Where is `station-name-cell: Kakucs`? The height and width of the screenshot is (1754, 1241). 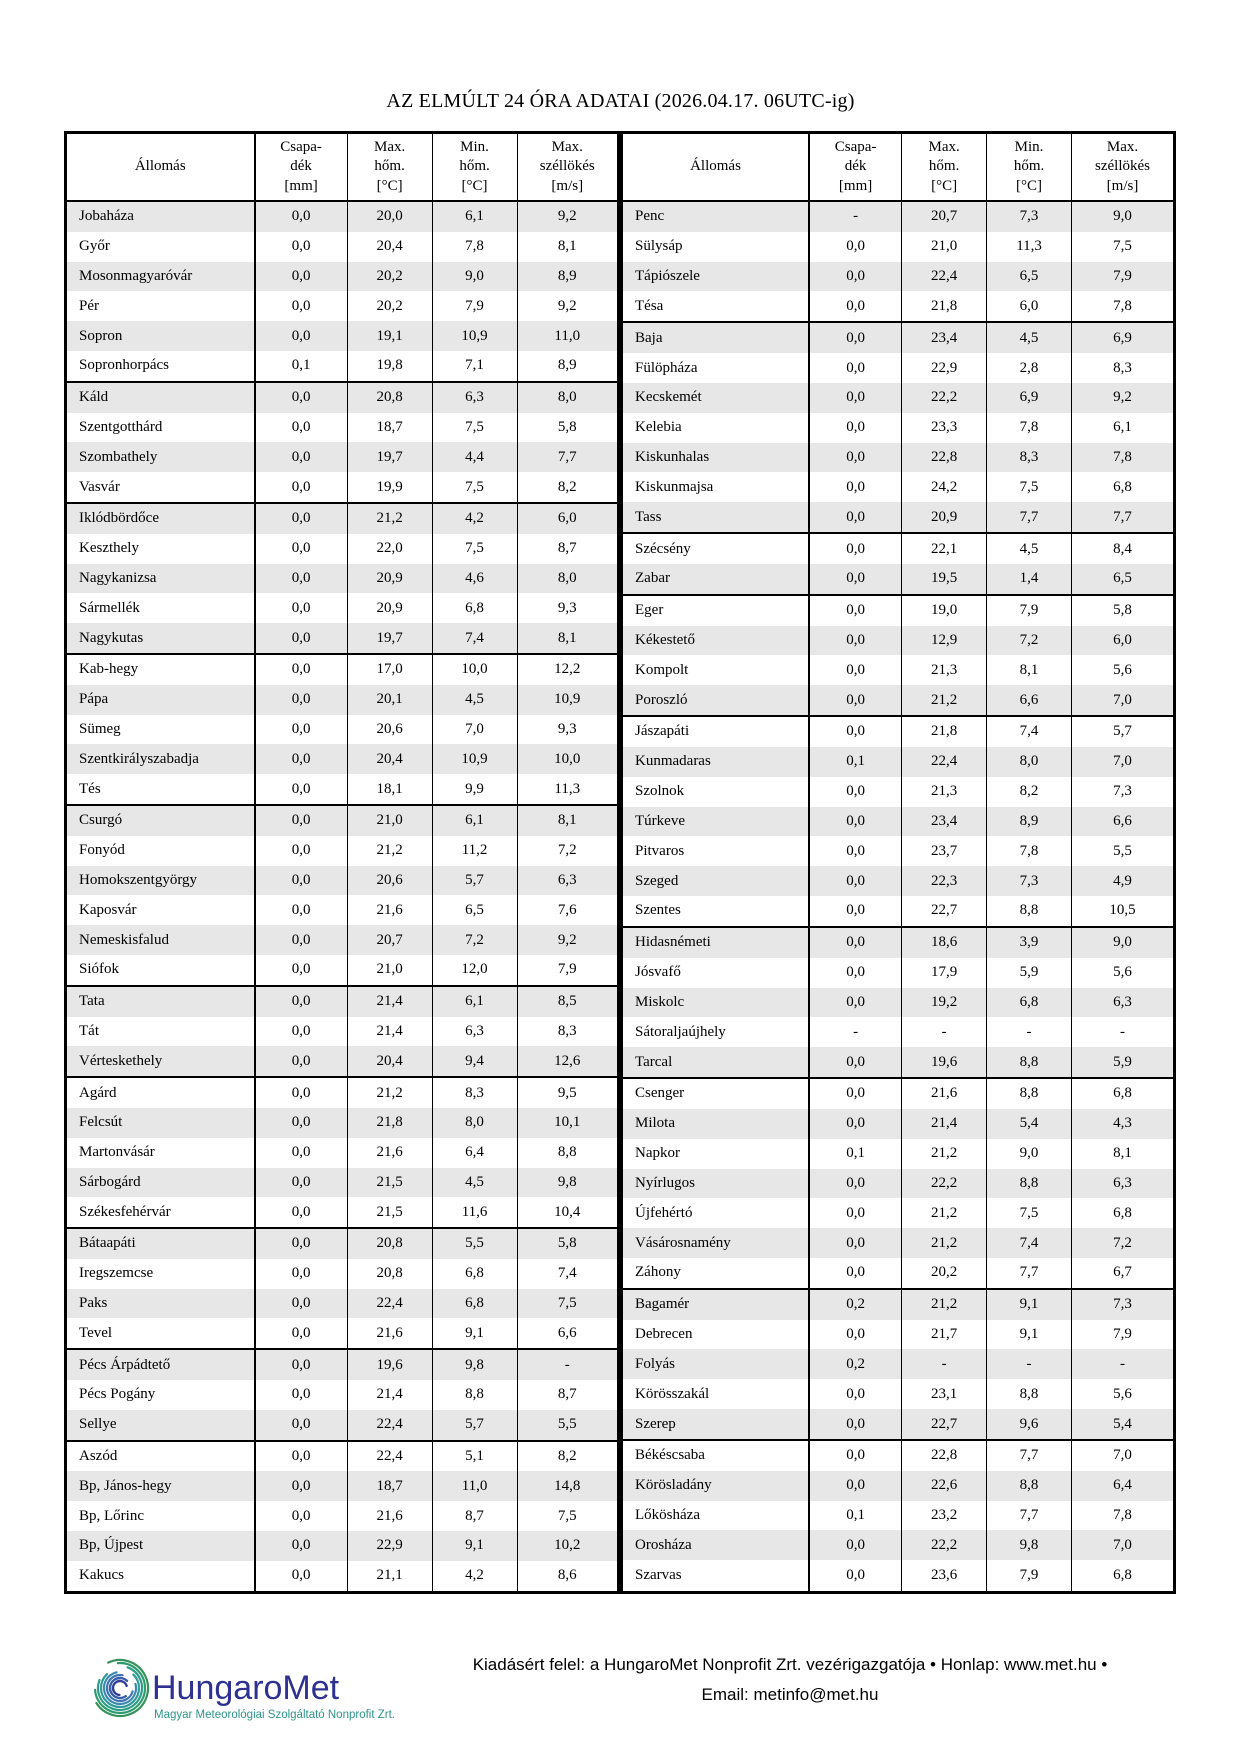 station-name-cell: Kakucs is located at coordinates (161, 1575).